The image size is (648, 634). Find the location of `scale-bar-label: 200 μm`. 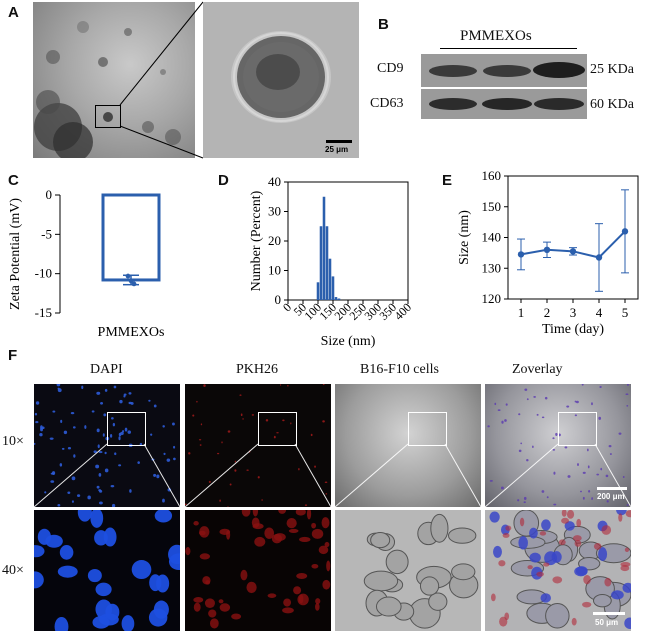

scale-bar-label: 200 μm is located at coordinates (611, 496).